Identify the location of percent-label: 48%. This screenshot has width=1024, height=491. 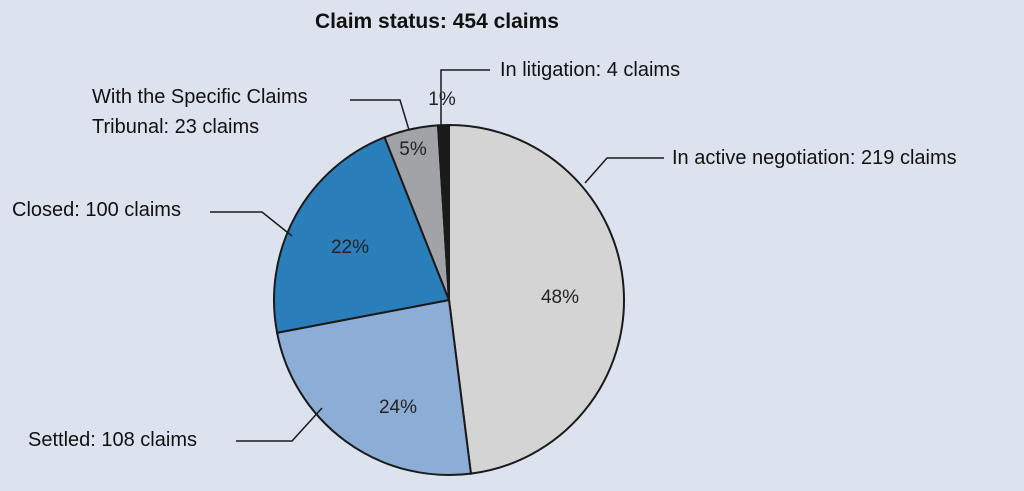
(560, 297).